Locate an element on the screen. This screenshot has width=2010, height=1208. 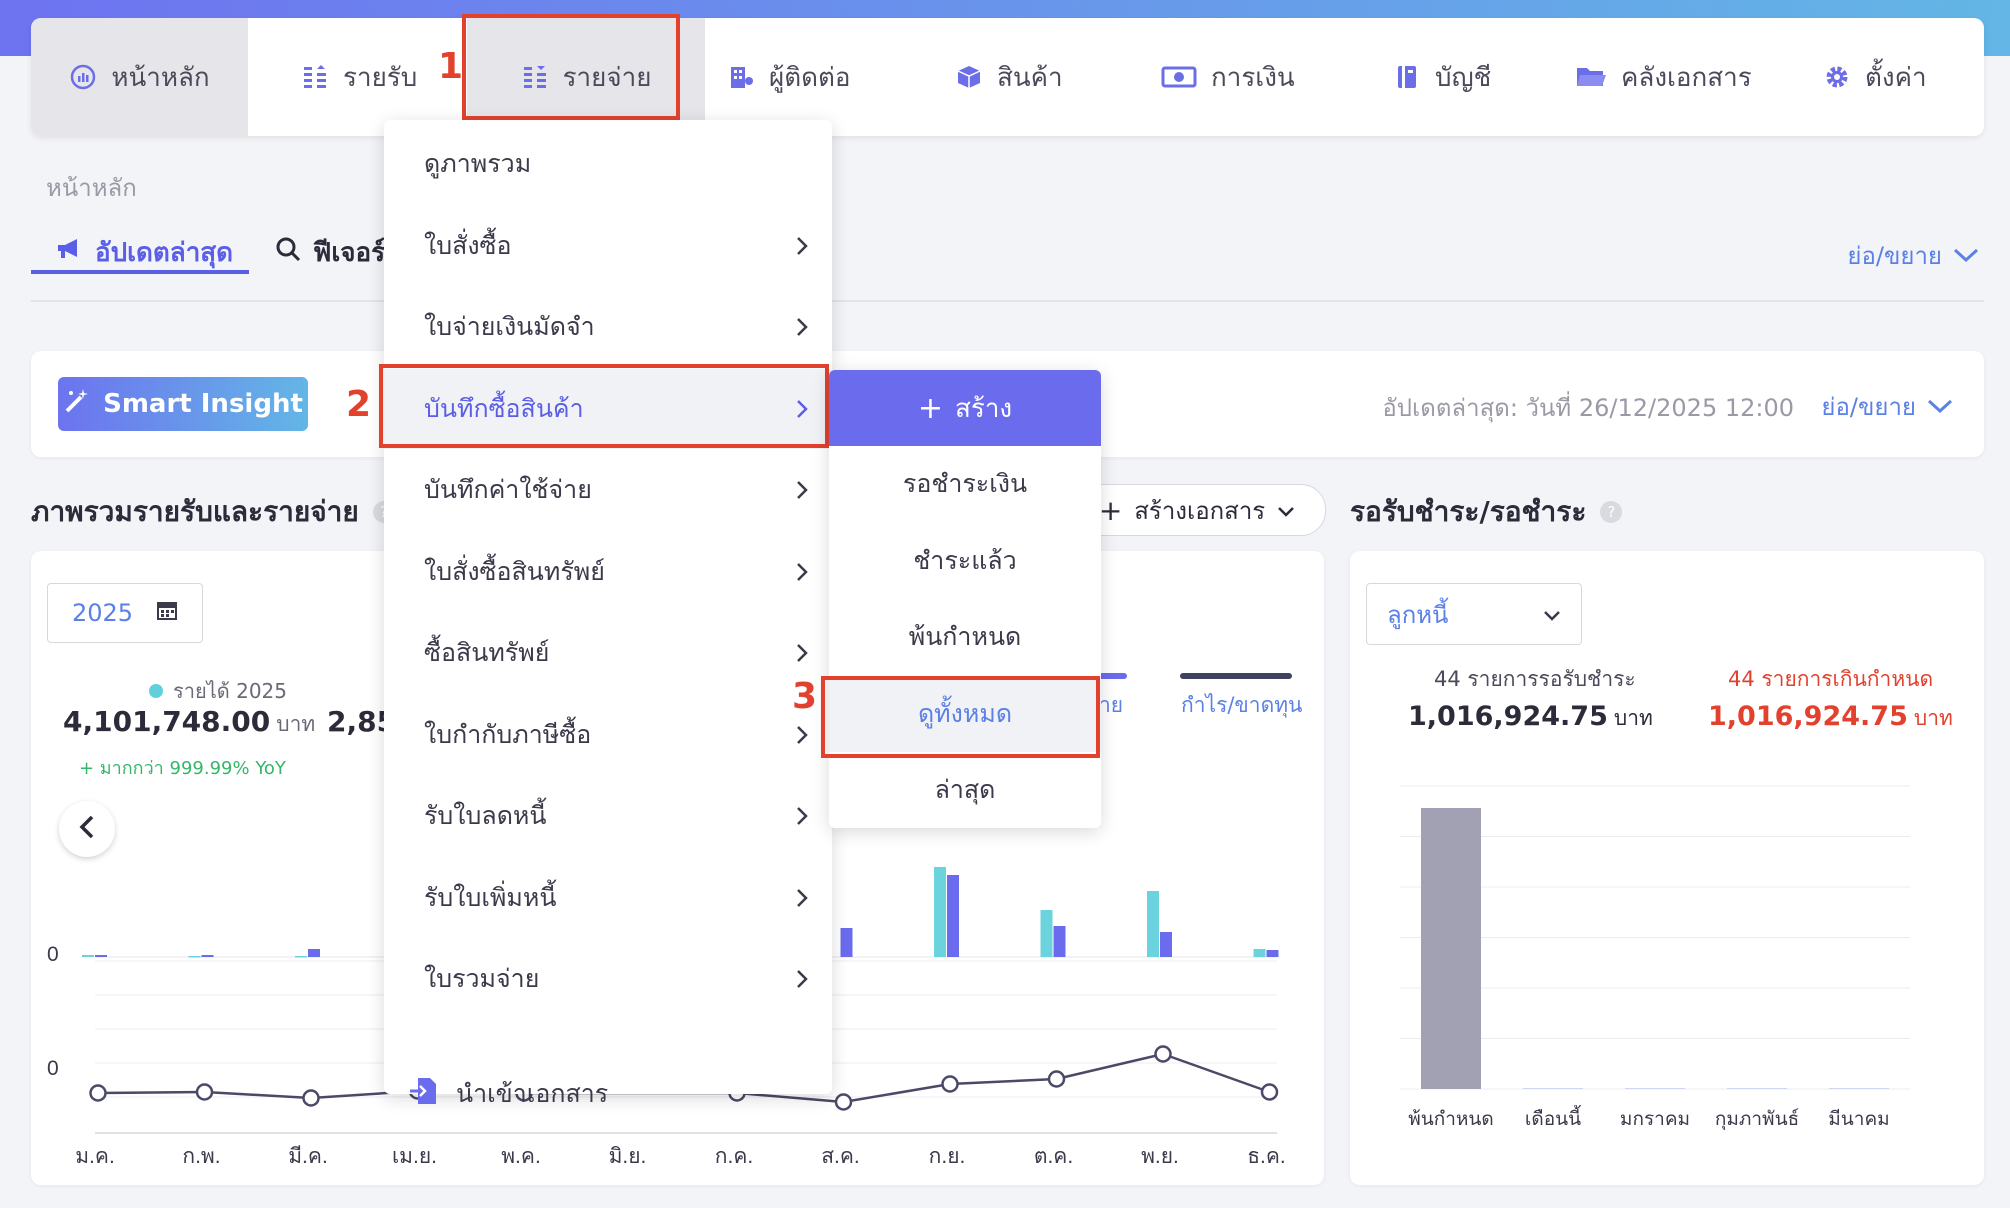
menu-item: ใบสั่งซื้อ is located at coordinates (608, 246).